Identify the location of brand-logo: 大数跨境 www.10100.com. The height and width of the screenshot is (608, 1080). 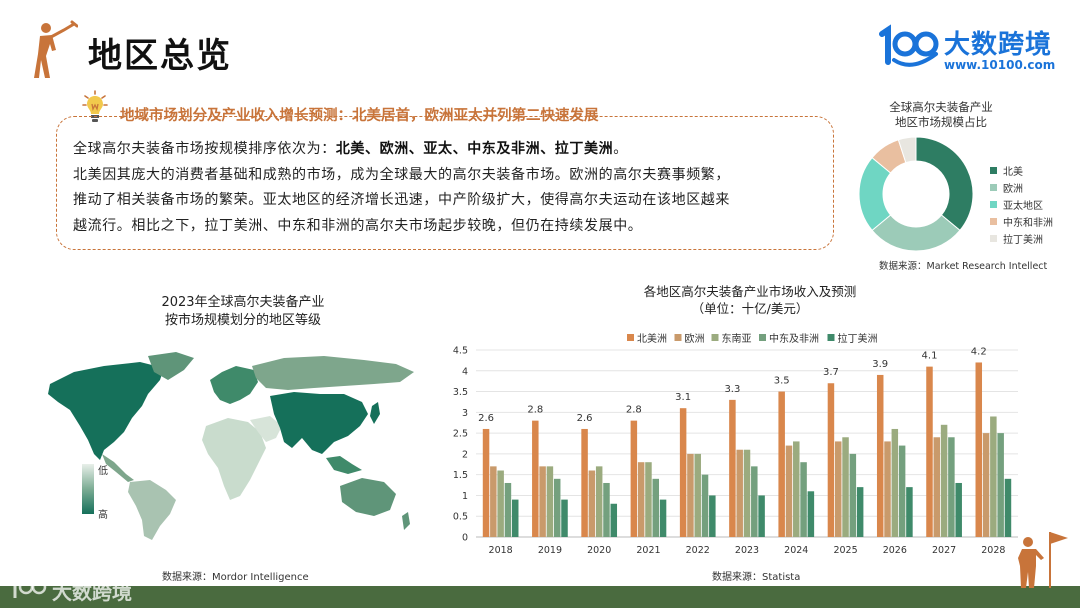
(968, 49).